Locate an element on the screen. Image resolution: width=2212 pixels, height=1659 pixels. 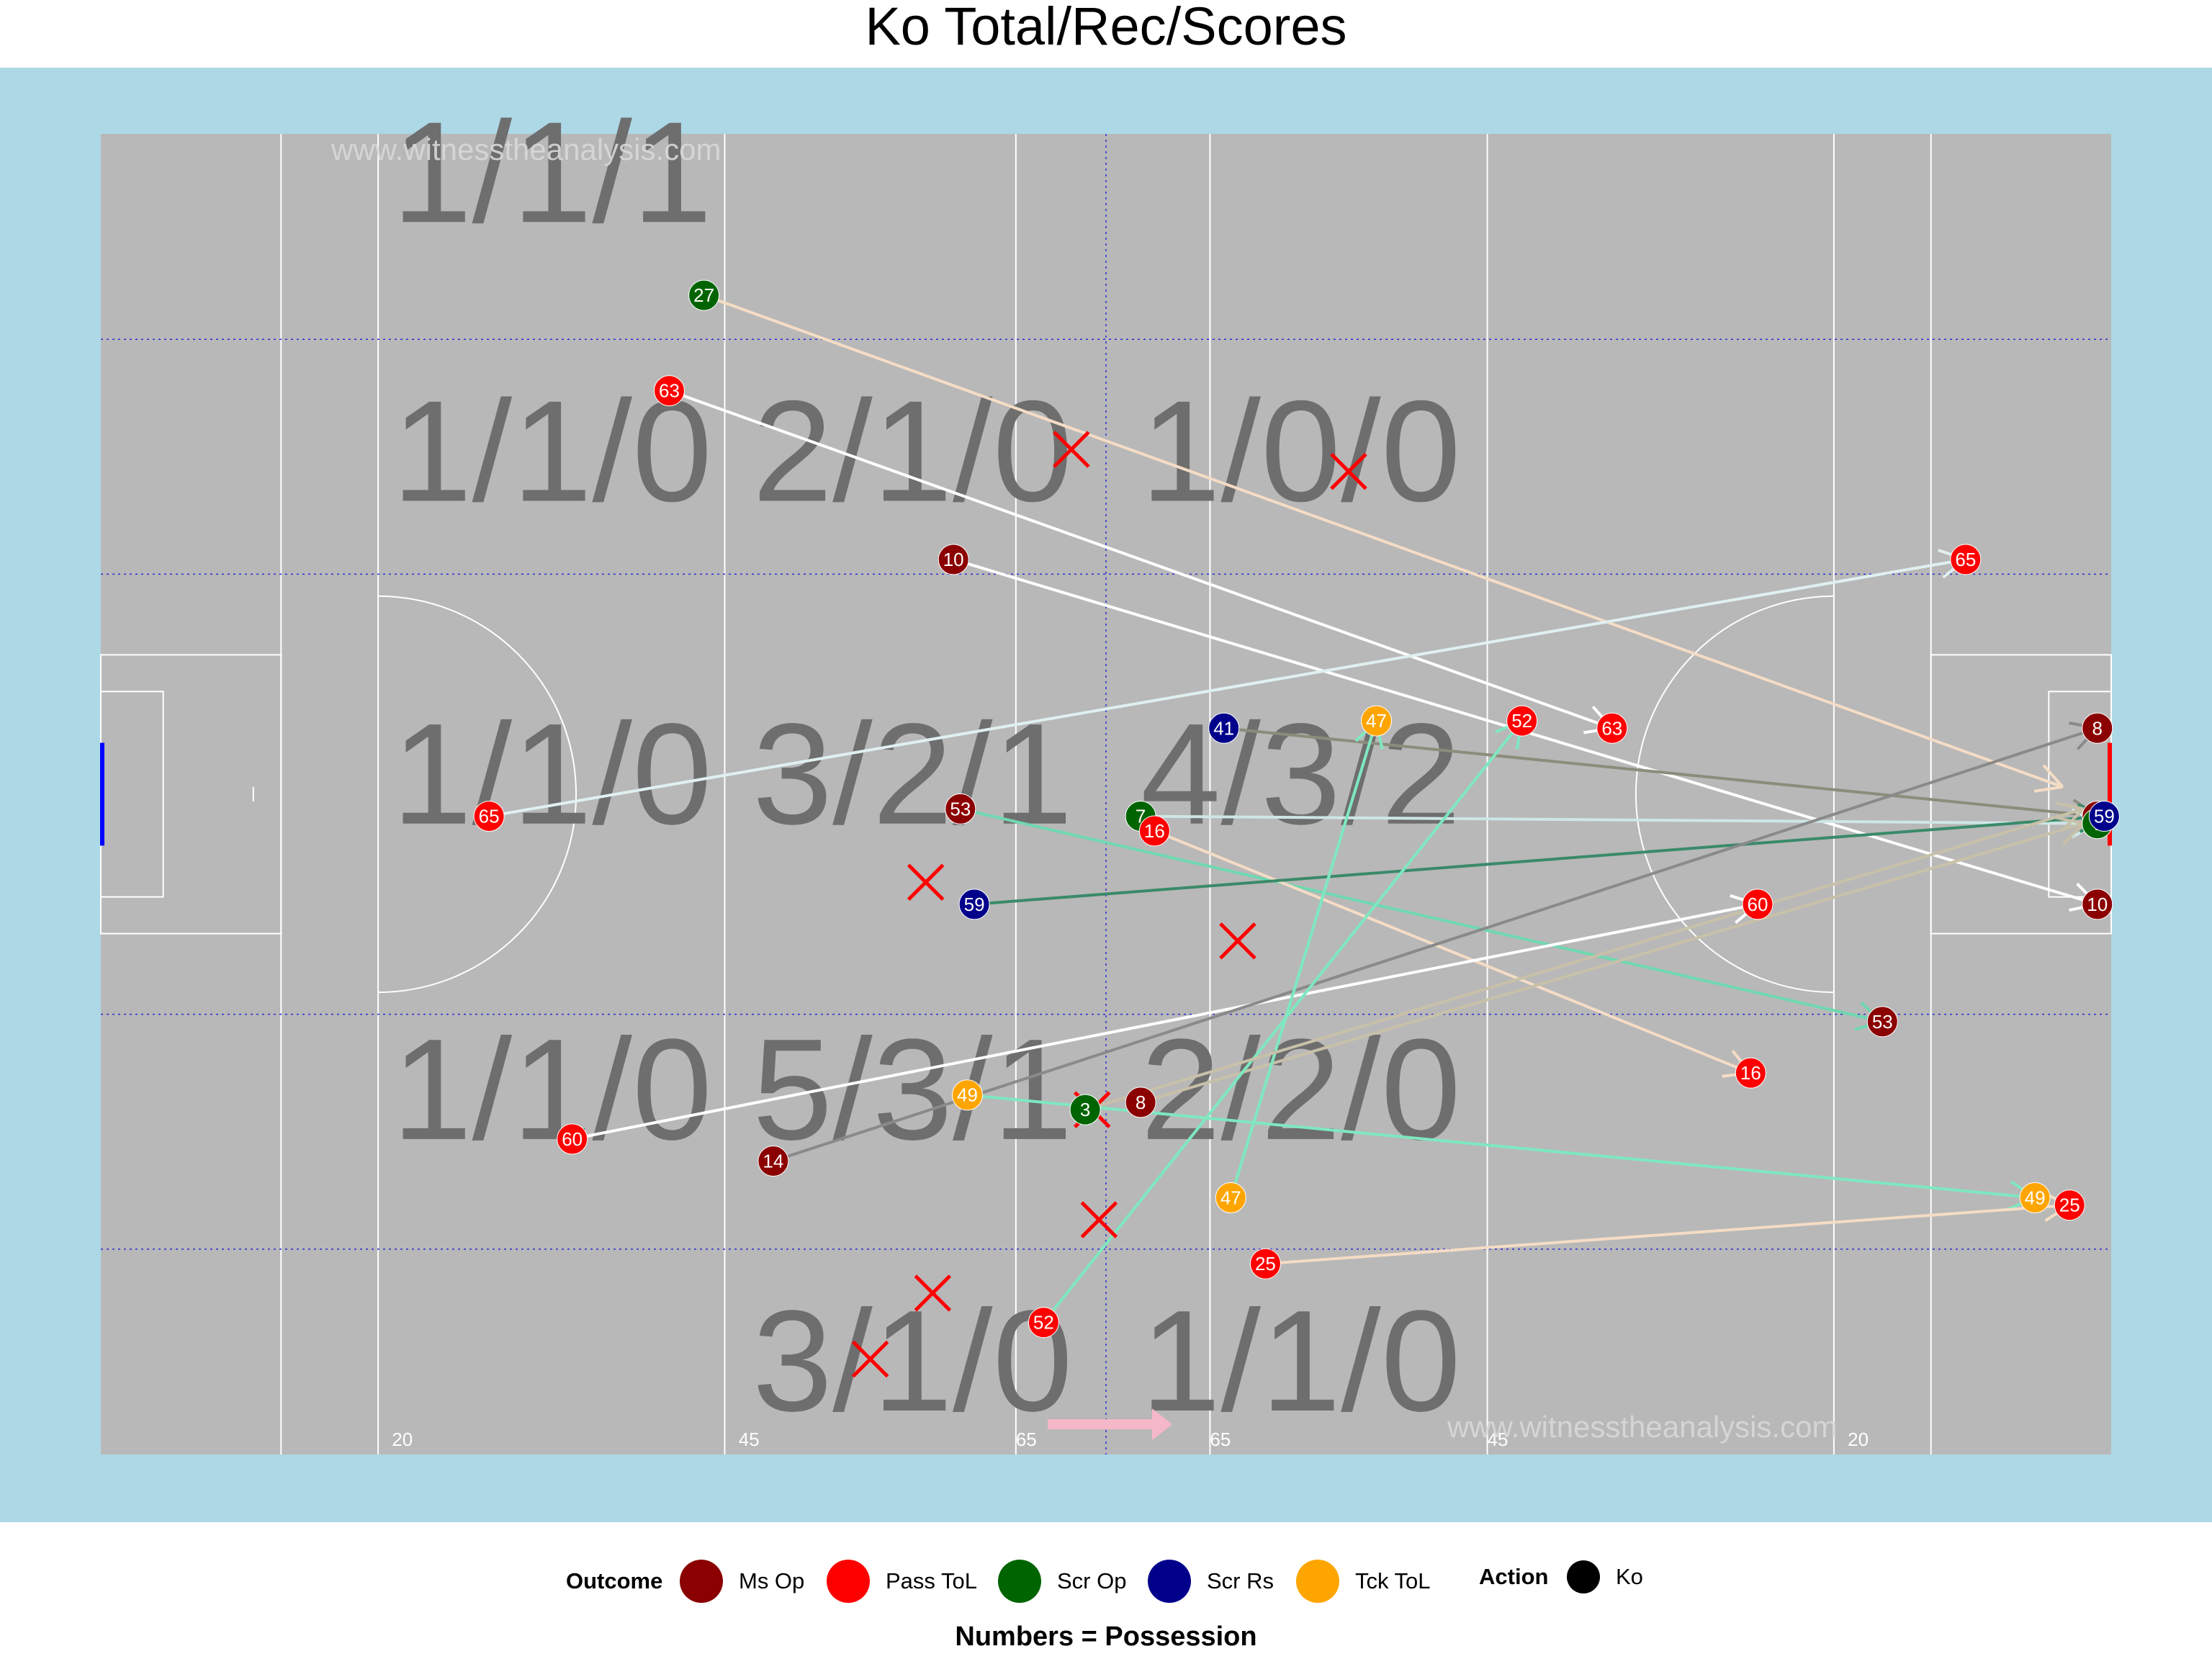
kickout-start-label: 16 is located at coordinates (1154, 831).